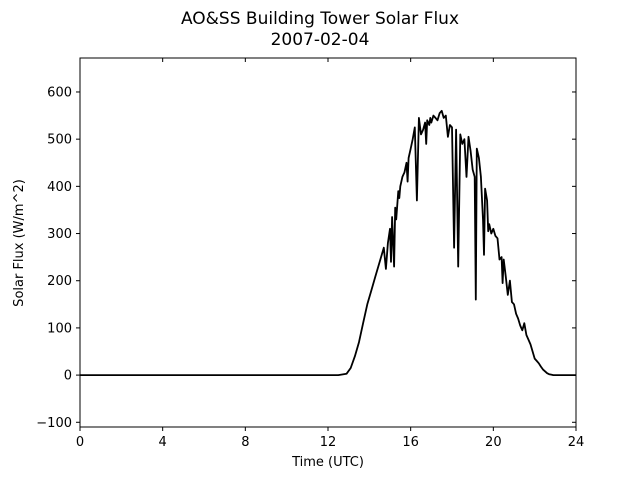 This screenshot has height=480, width=640. I want to click on x-tick-label: 24, so click(576, 442).